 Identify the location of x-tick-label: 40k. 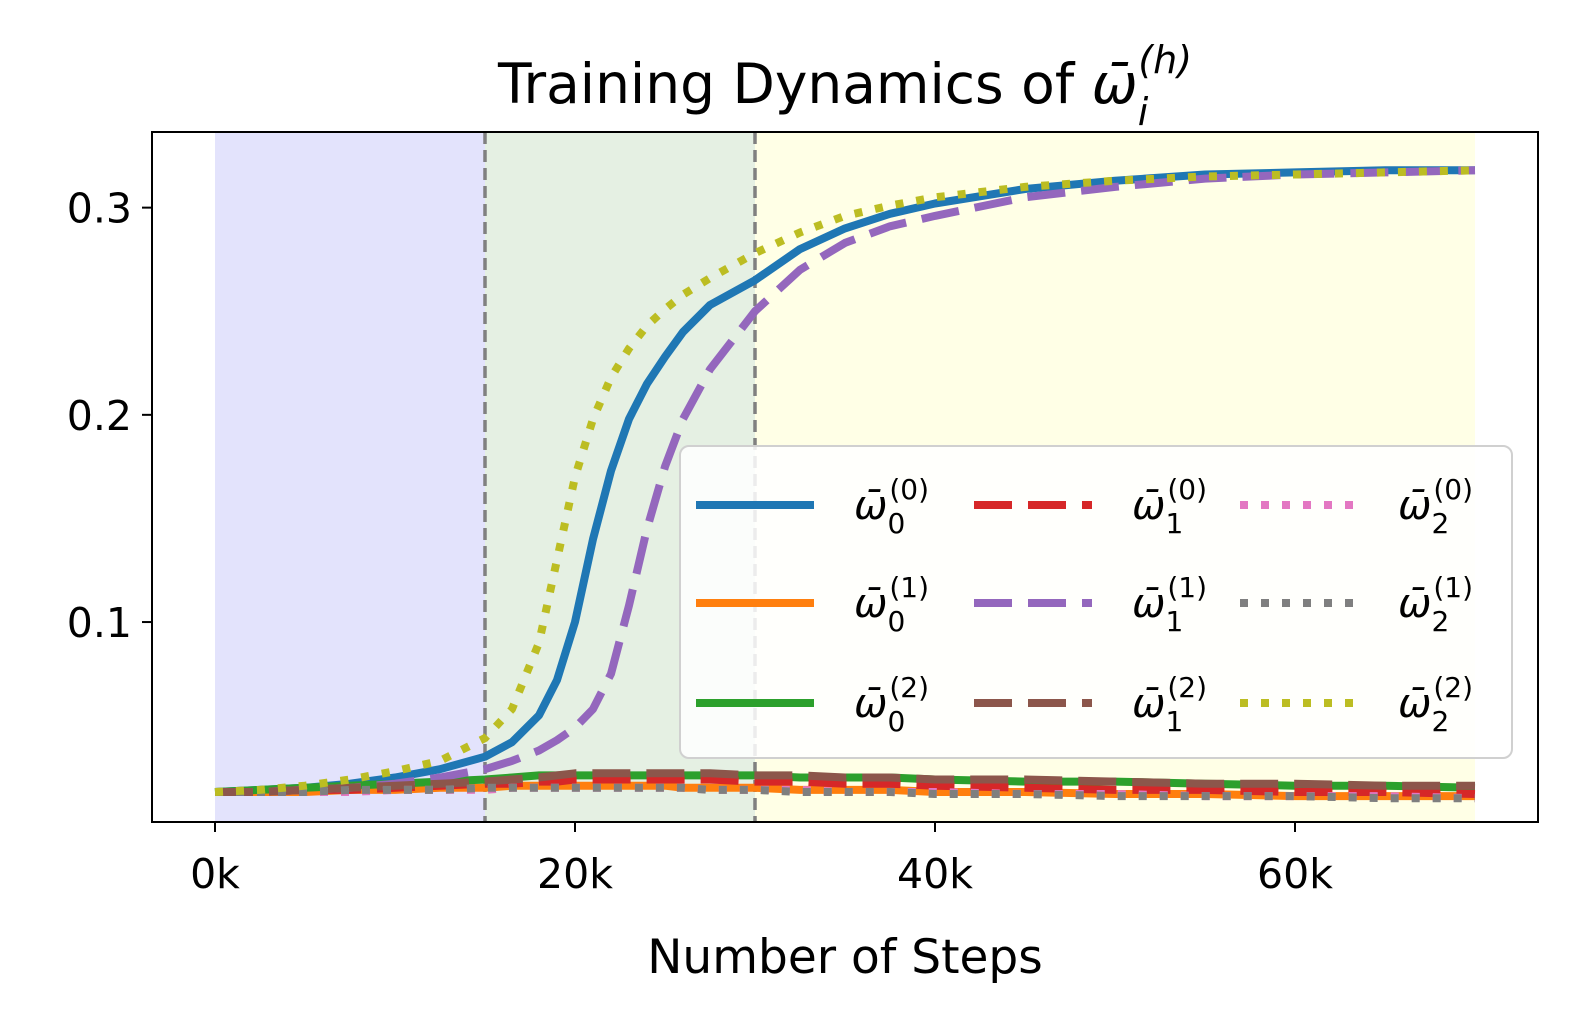
(935, 874).